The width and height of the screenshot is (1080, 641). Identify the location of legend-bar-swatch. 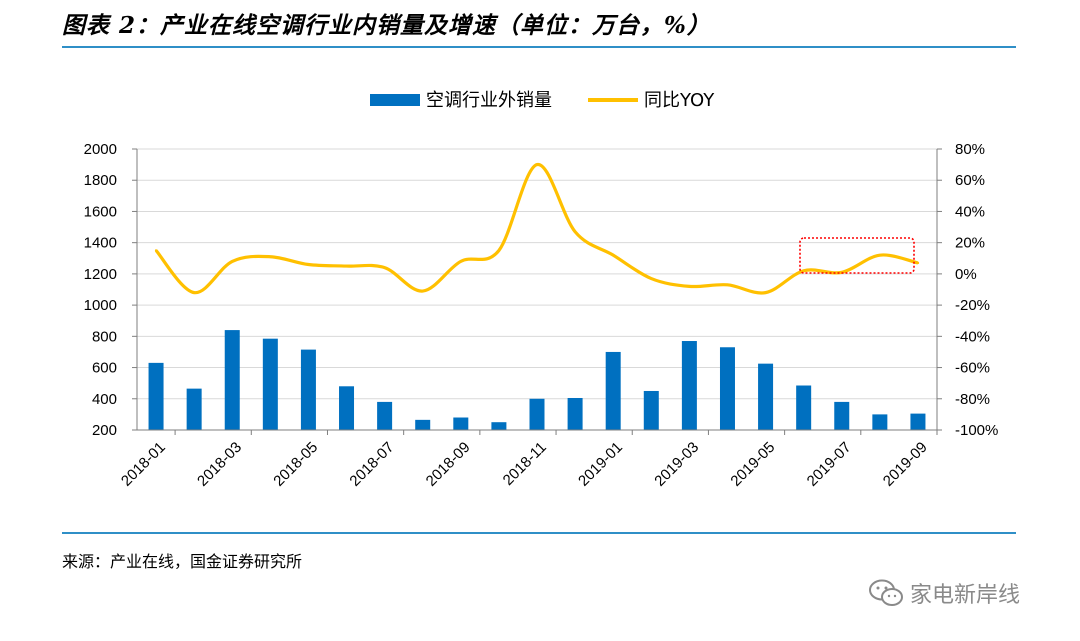
(395, 100).